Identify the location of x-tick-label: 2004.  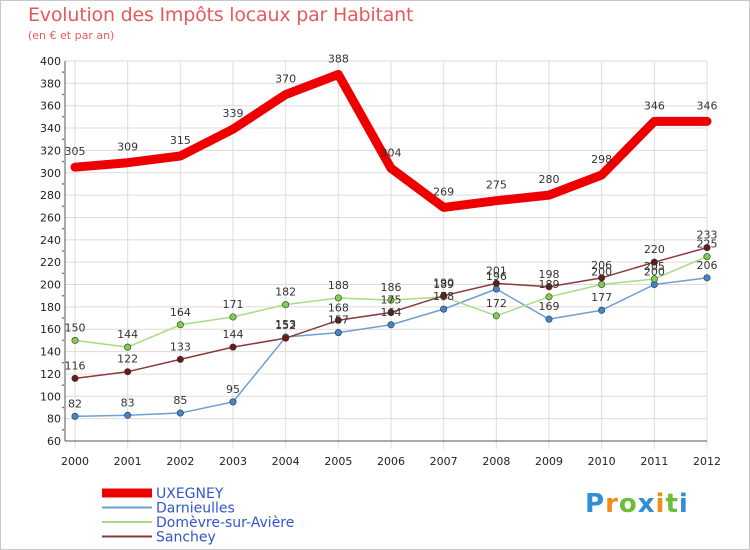
(286, 461).